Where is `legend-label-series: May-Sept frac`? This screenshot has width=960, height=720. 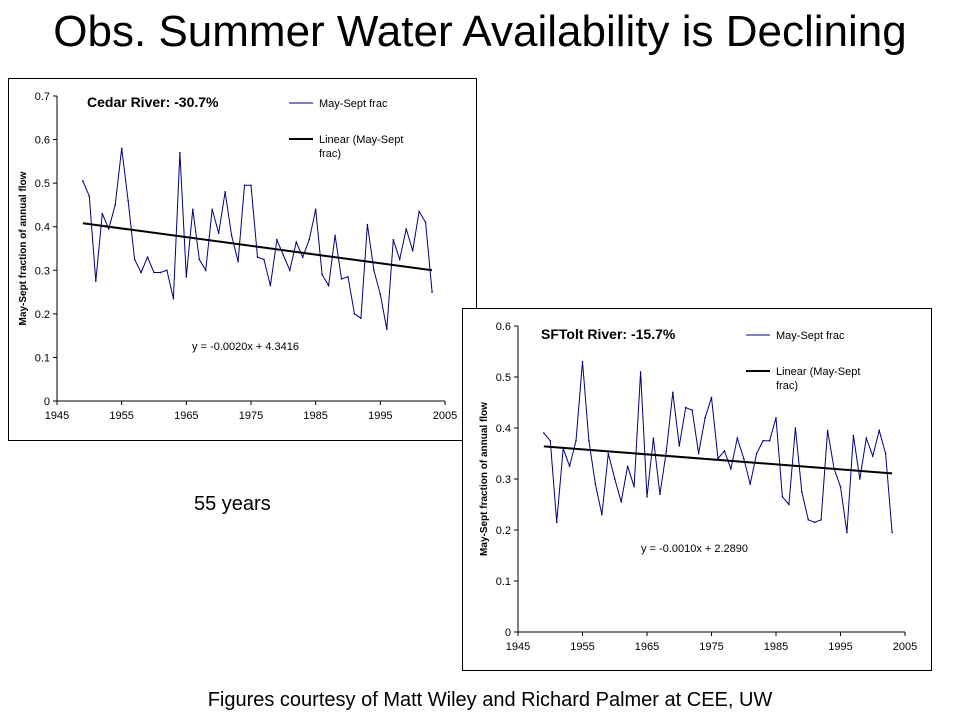 legend-label-series: May-Sept frac is located at coordinates (353, 104).